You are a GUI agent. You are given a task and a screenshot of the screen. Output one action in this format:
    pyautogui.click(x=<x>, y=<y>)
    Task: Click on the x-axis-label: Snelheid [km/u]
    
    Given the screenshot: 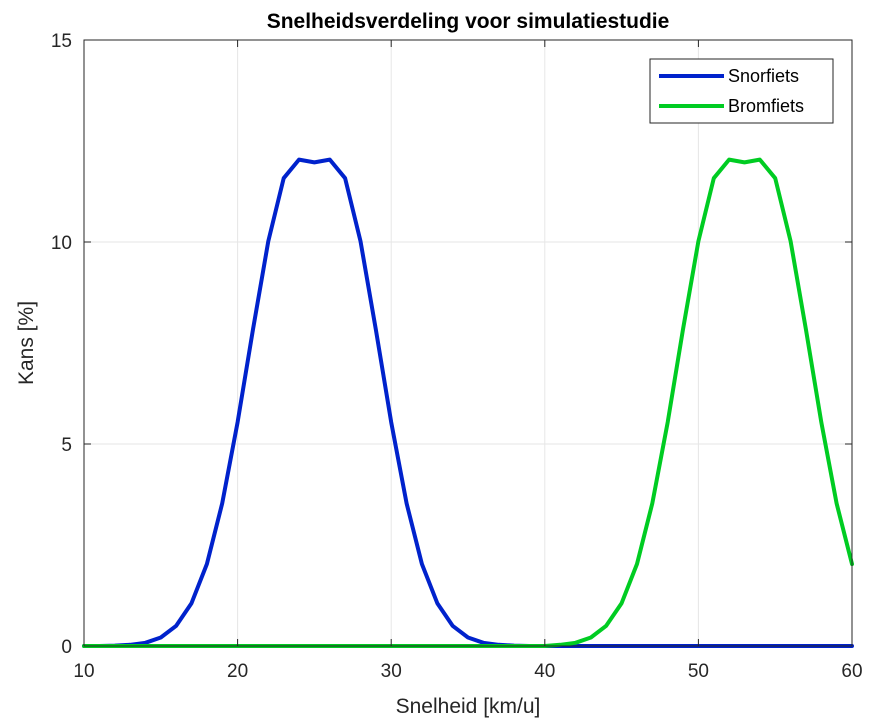 What is the action you would take?
    pyautogui.click(x=468, y=706)
    